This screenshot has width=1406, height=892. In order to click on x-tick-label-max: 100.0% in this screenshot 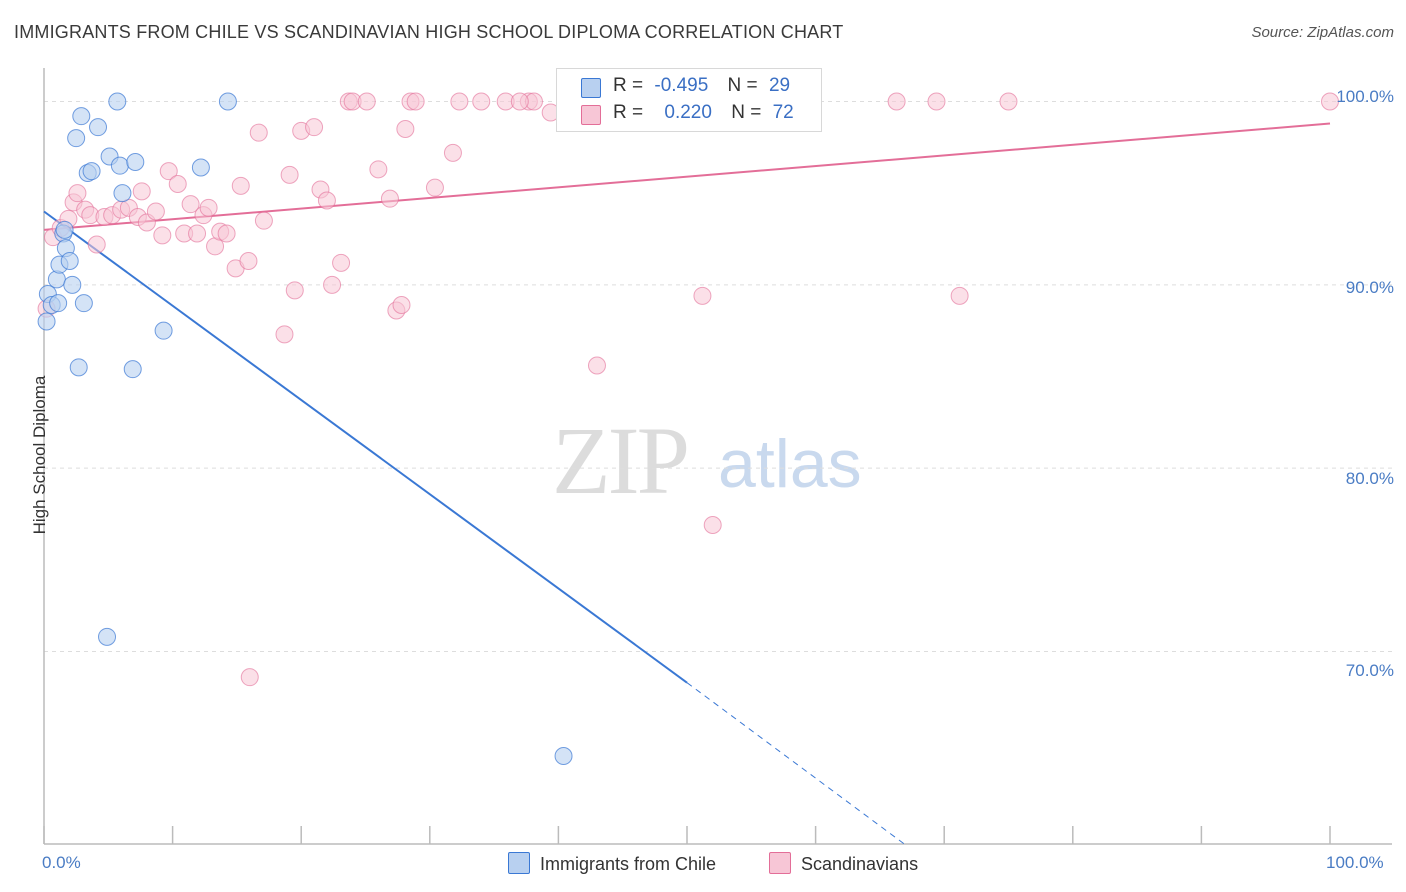, I will do `click(1355, 862)`.